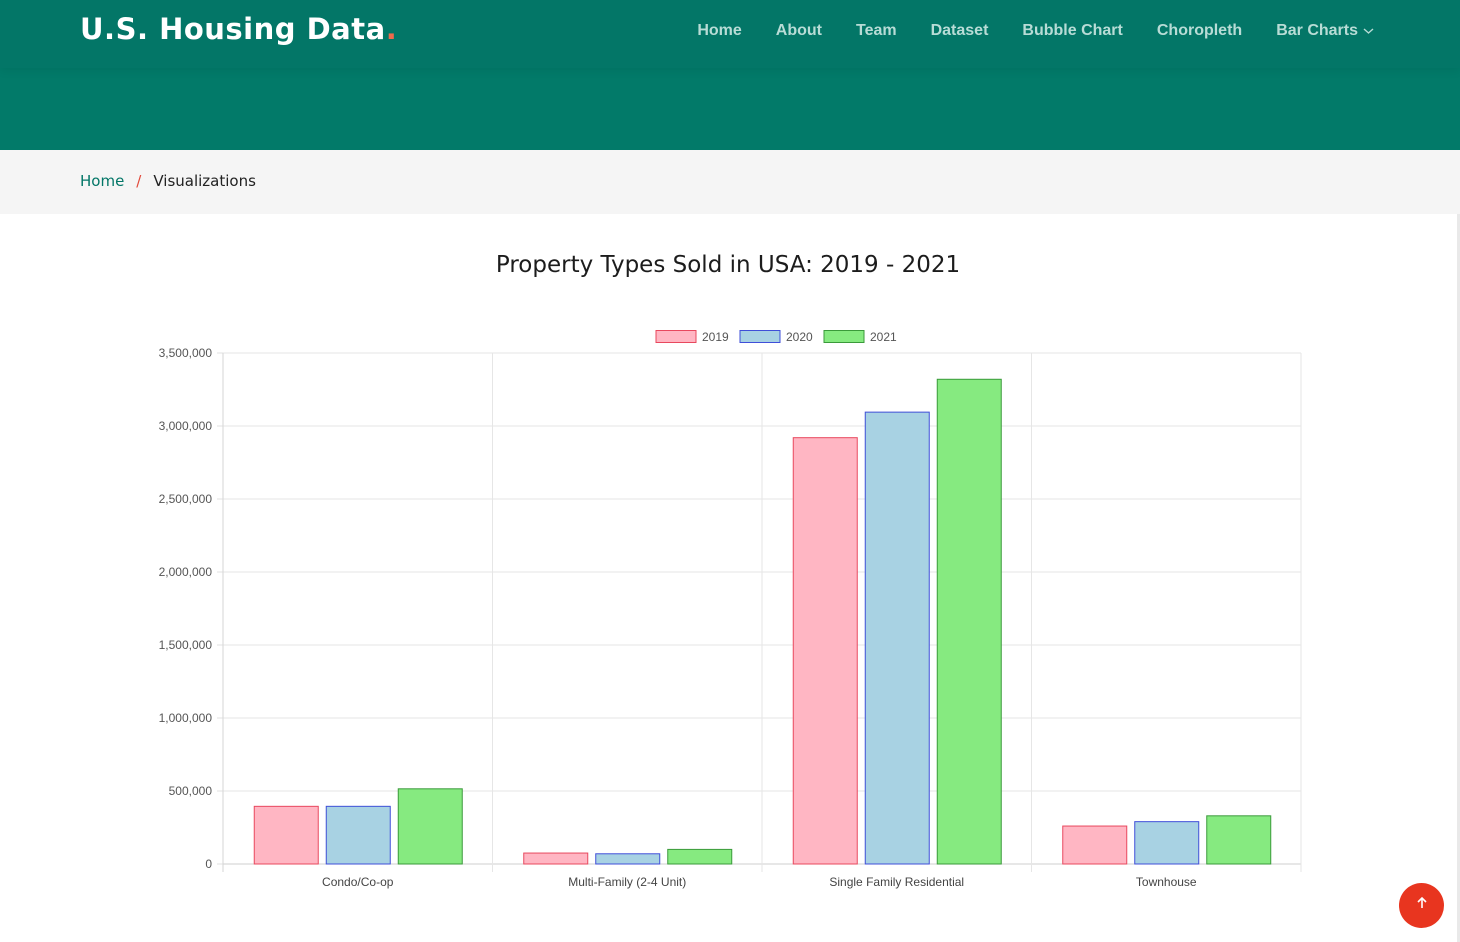 Image resolution: width=1460 pixels, height=942 pixels. Describe the element at coordinates (186, 645) in the screenshot. I see `y-tick-label: 1,500,000` at that location.